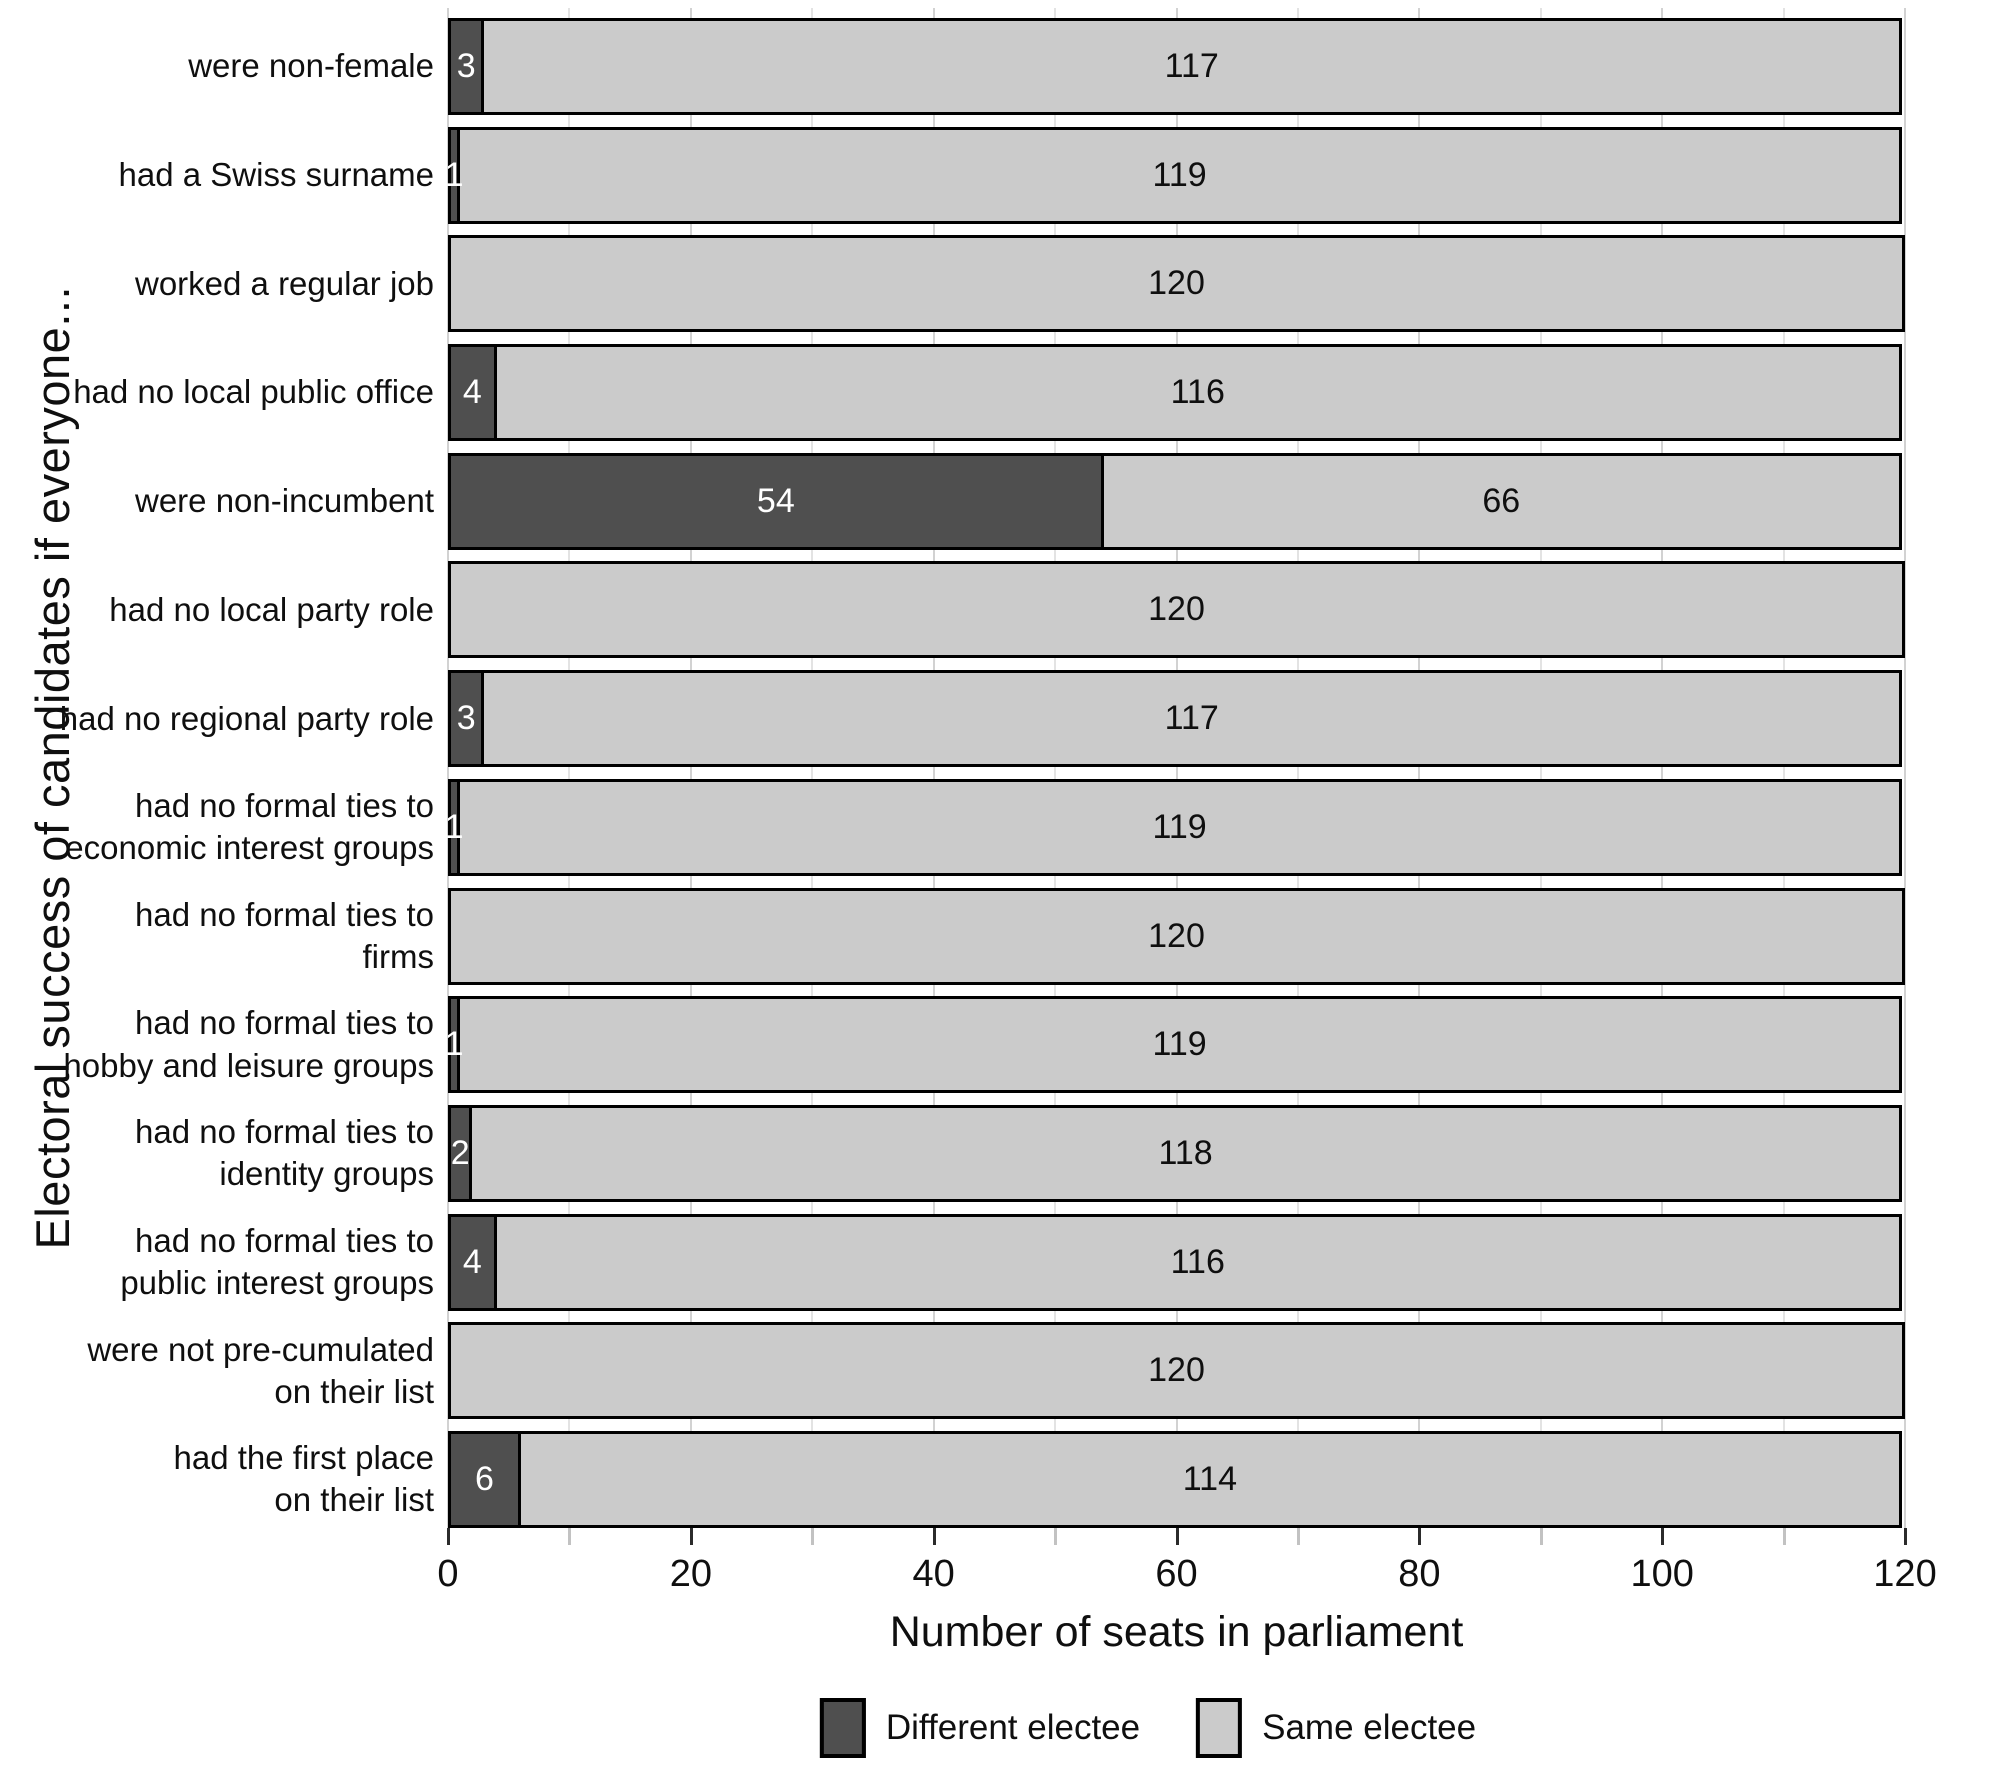 The width and height of the screenshot is (2000, 1769). I want to click on bar-value-different-electee: 6, so click(484, 1478).